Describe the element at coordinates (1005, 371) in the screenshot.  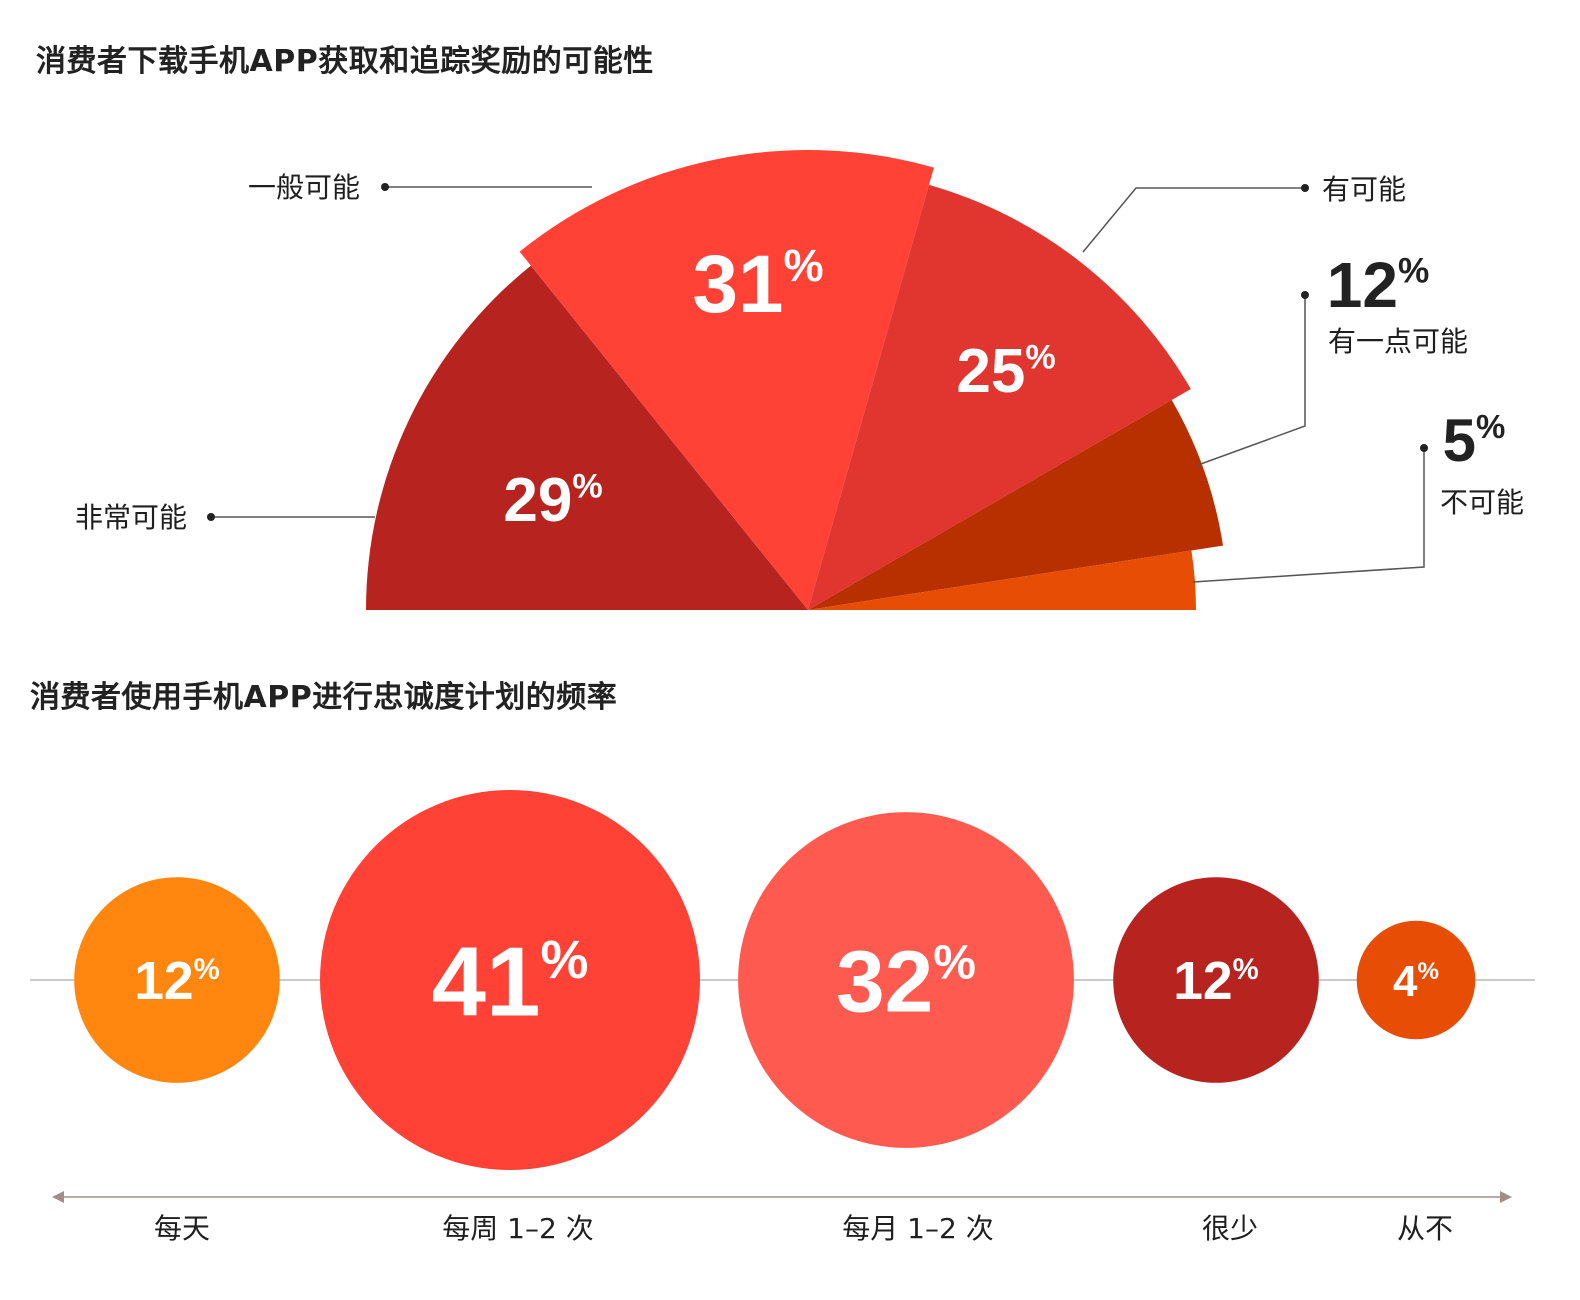
I see `slice-value-label: 25%` at that location.